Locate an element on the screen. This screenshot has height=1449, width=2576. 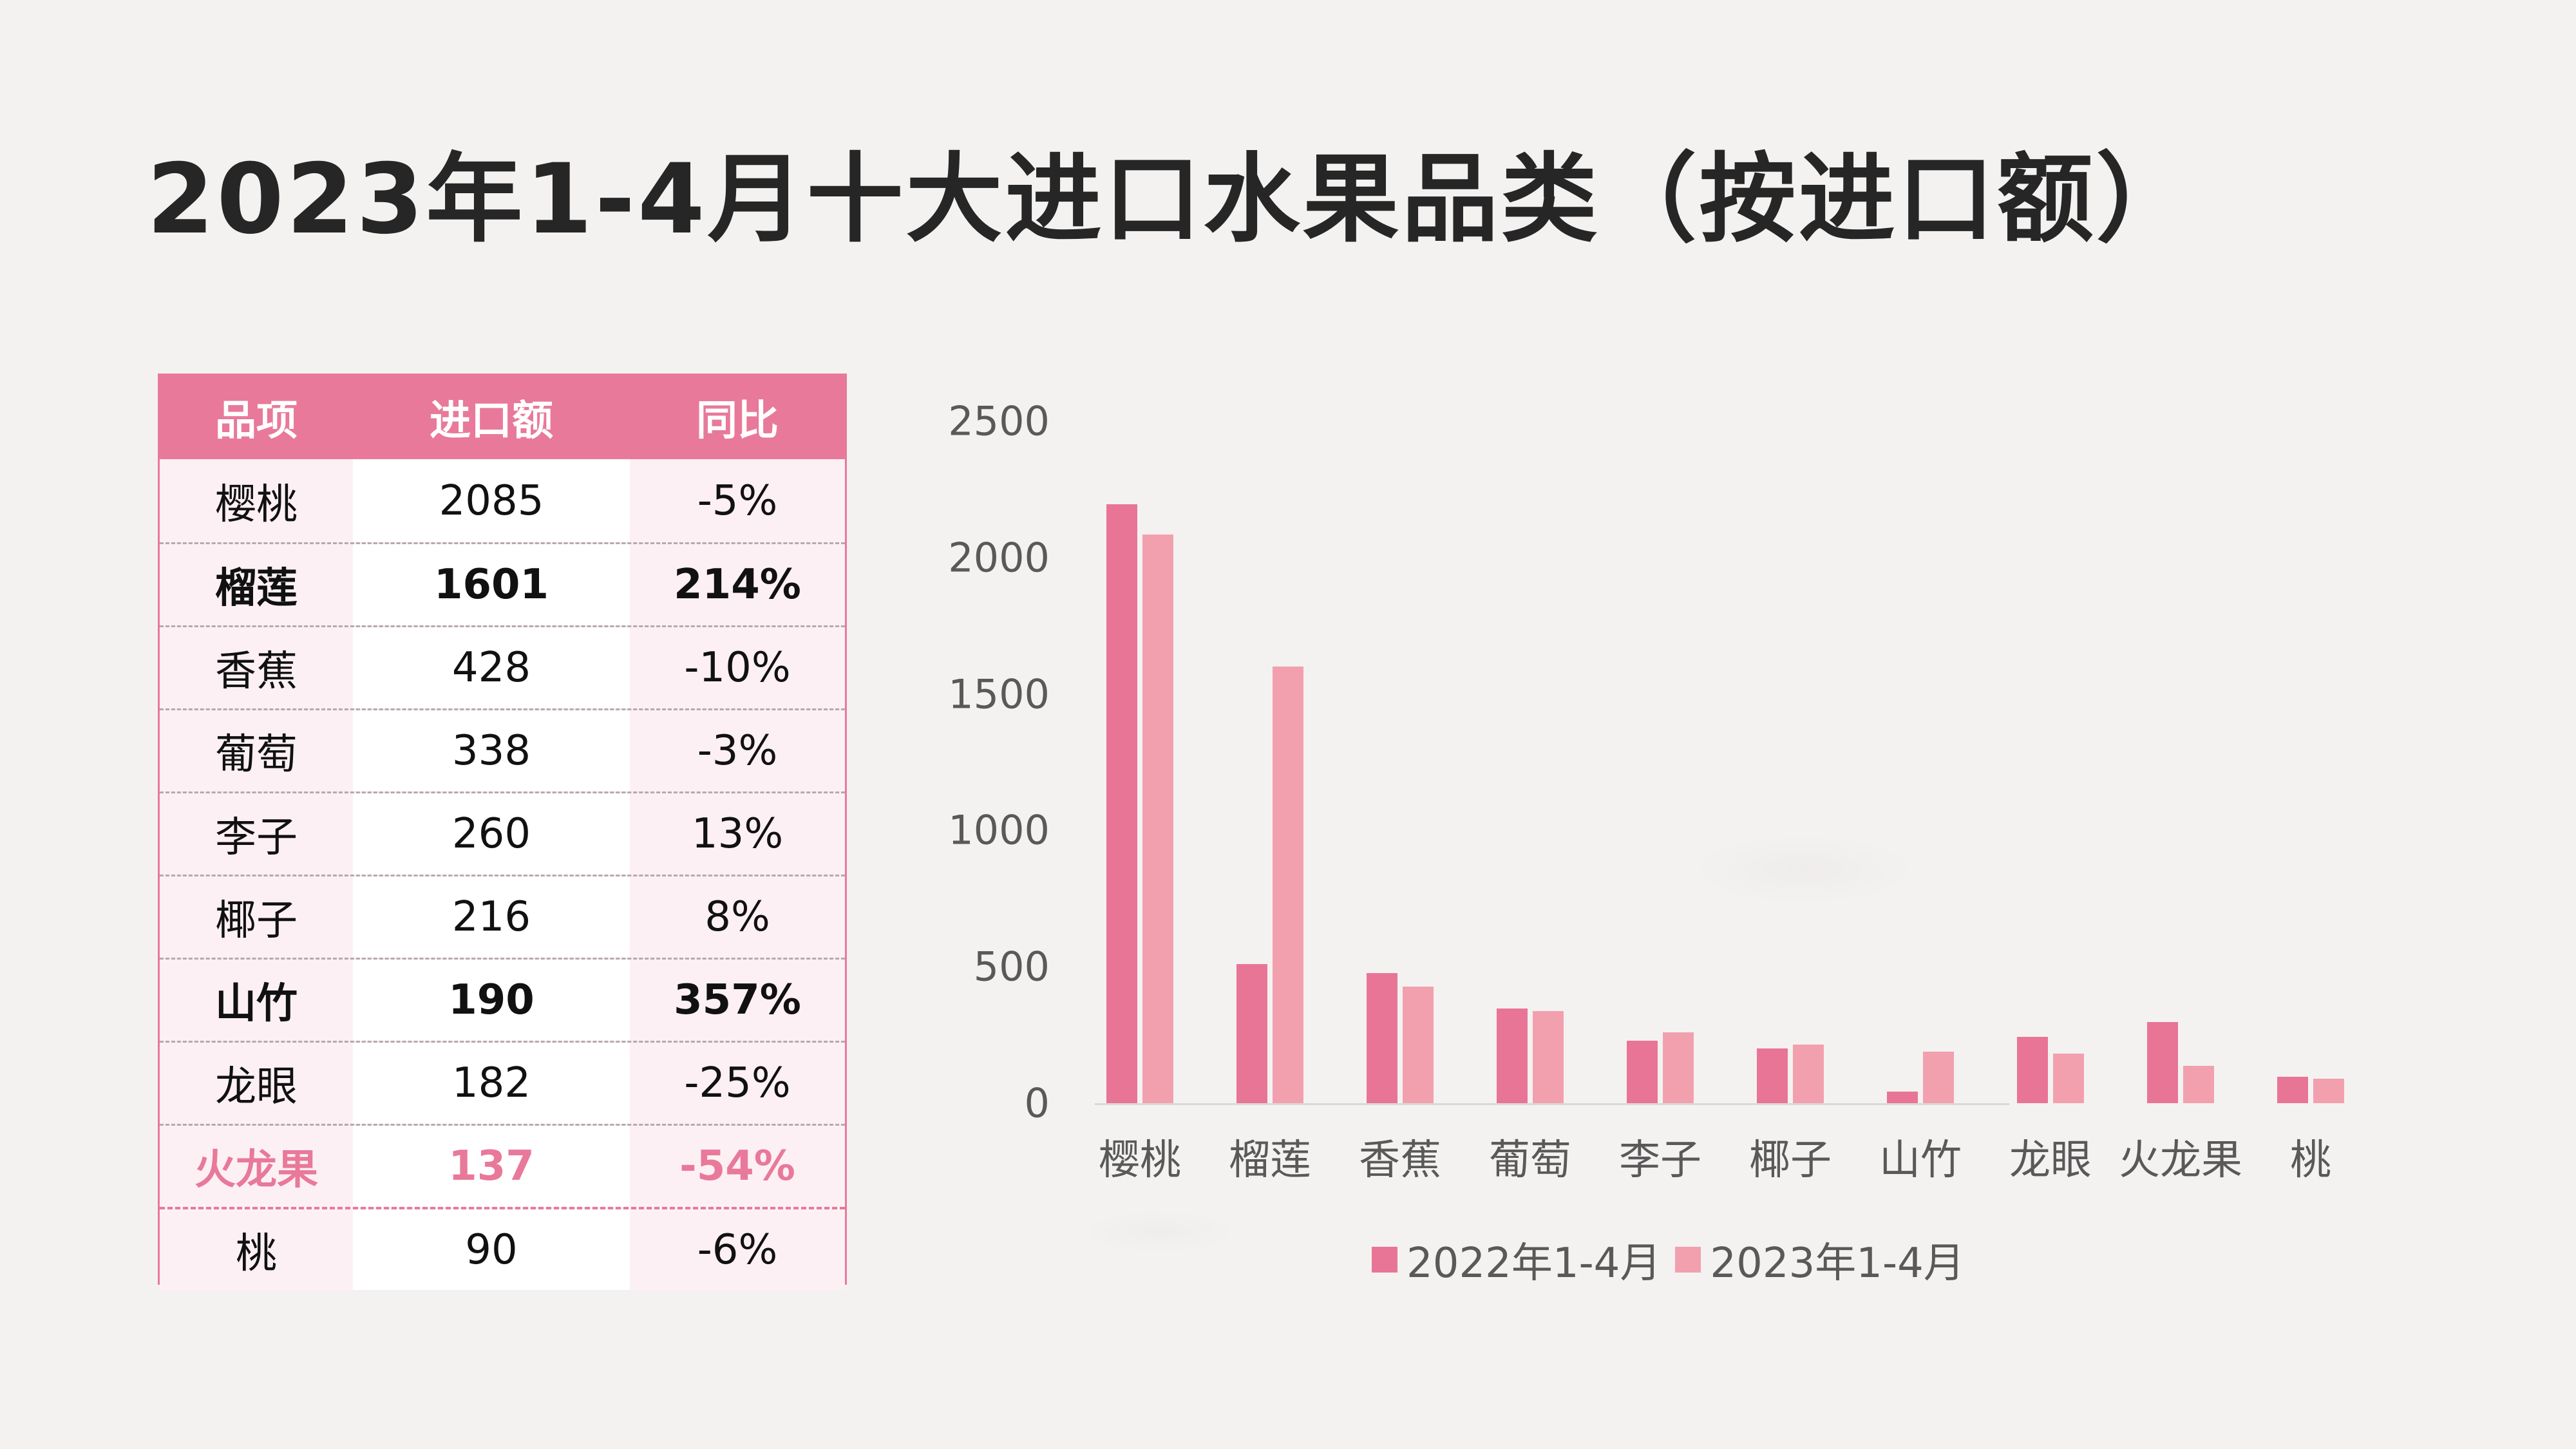
legend-swatch-2023 is located at coordinates (1688, 1260).